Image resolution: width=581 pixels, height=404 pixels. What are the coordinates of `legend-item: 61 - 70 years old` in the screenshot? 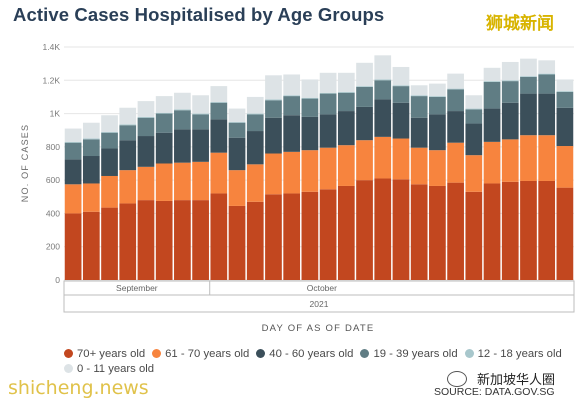 It's located at (200, 354).